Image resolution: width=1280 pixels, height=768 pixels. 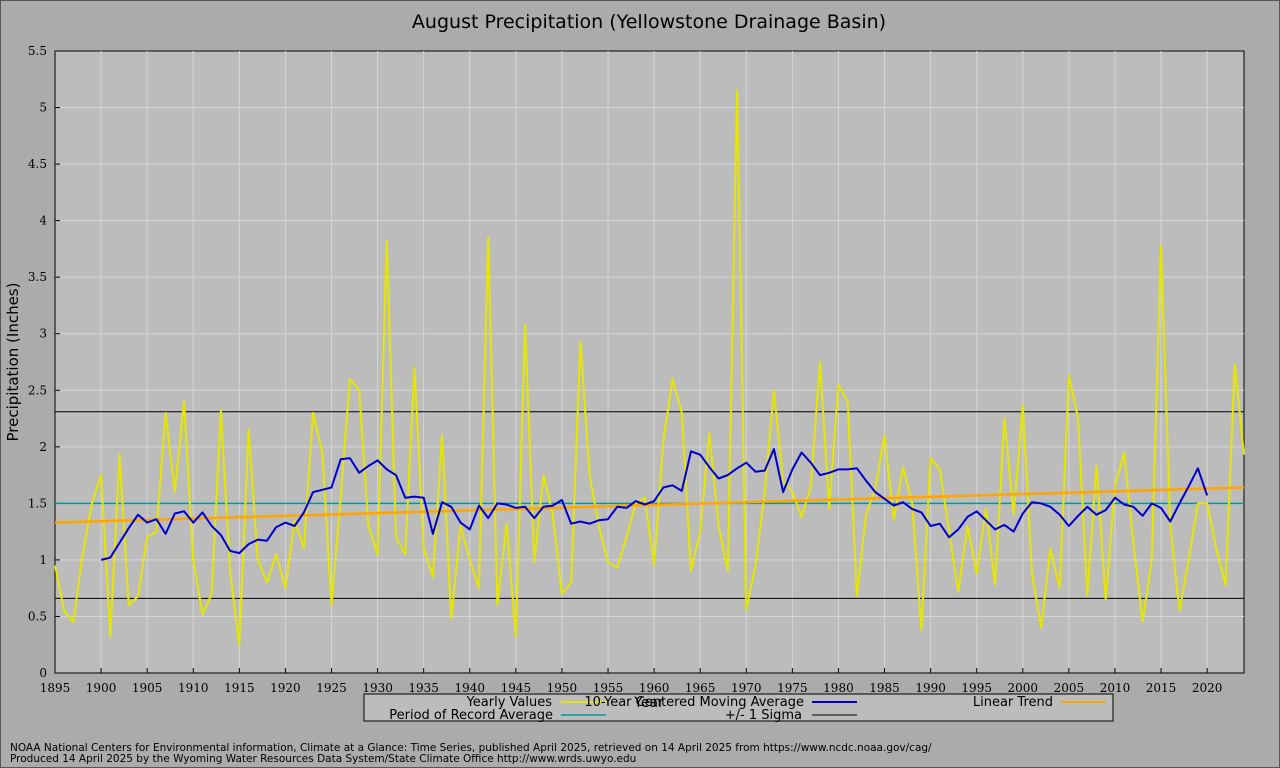 What do you see at coordinates (649, 505) in the screenshot?
I see `linear-trend-line` at bounding box center [649, 505].